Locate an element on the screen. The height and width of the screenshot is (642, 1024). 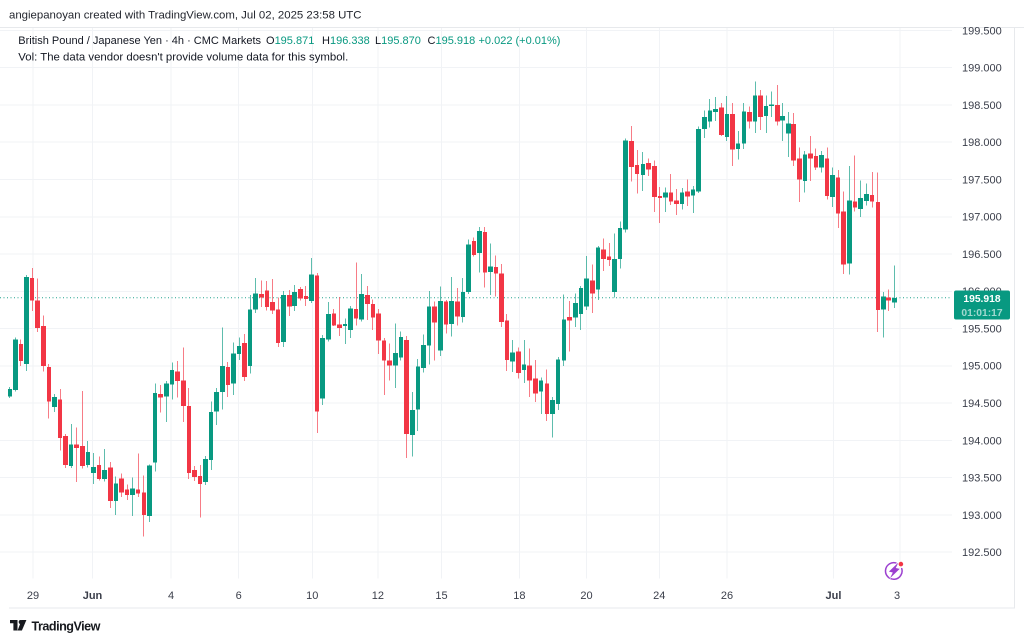
svg-text: 3 is located at coordinates (897, 596).